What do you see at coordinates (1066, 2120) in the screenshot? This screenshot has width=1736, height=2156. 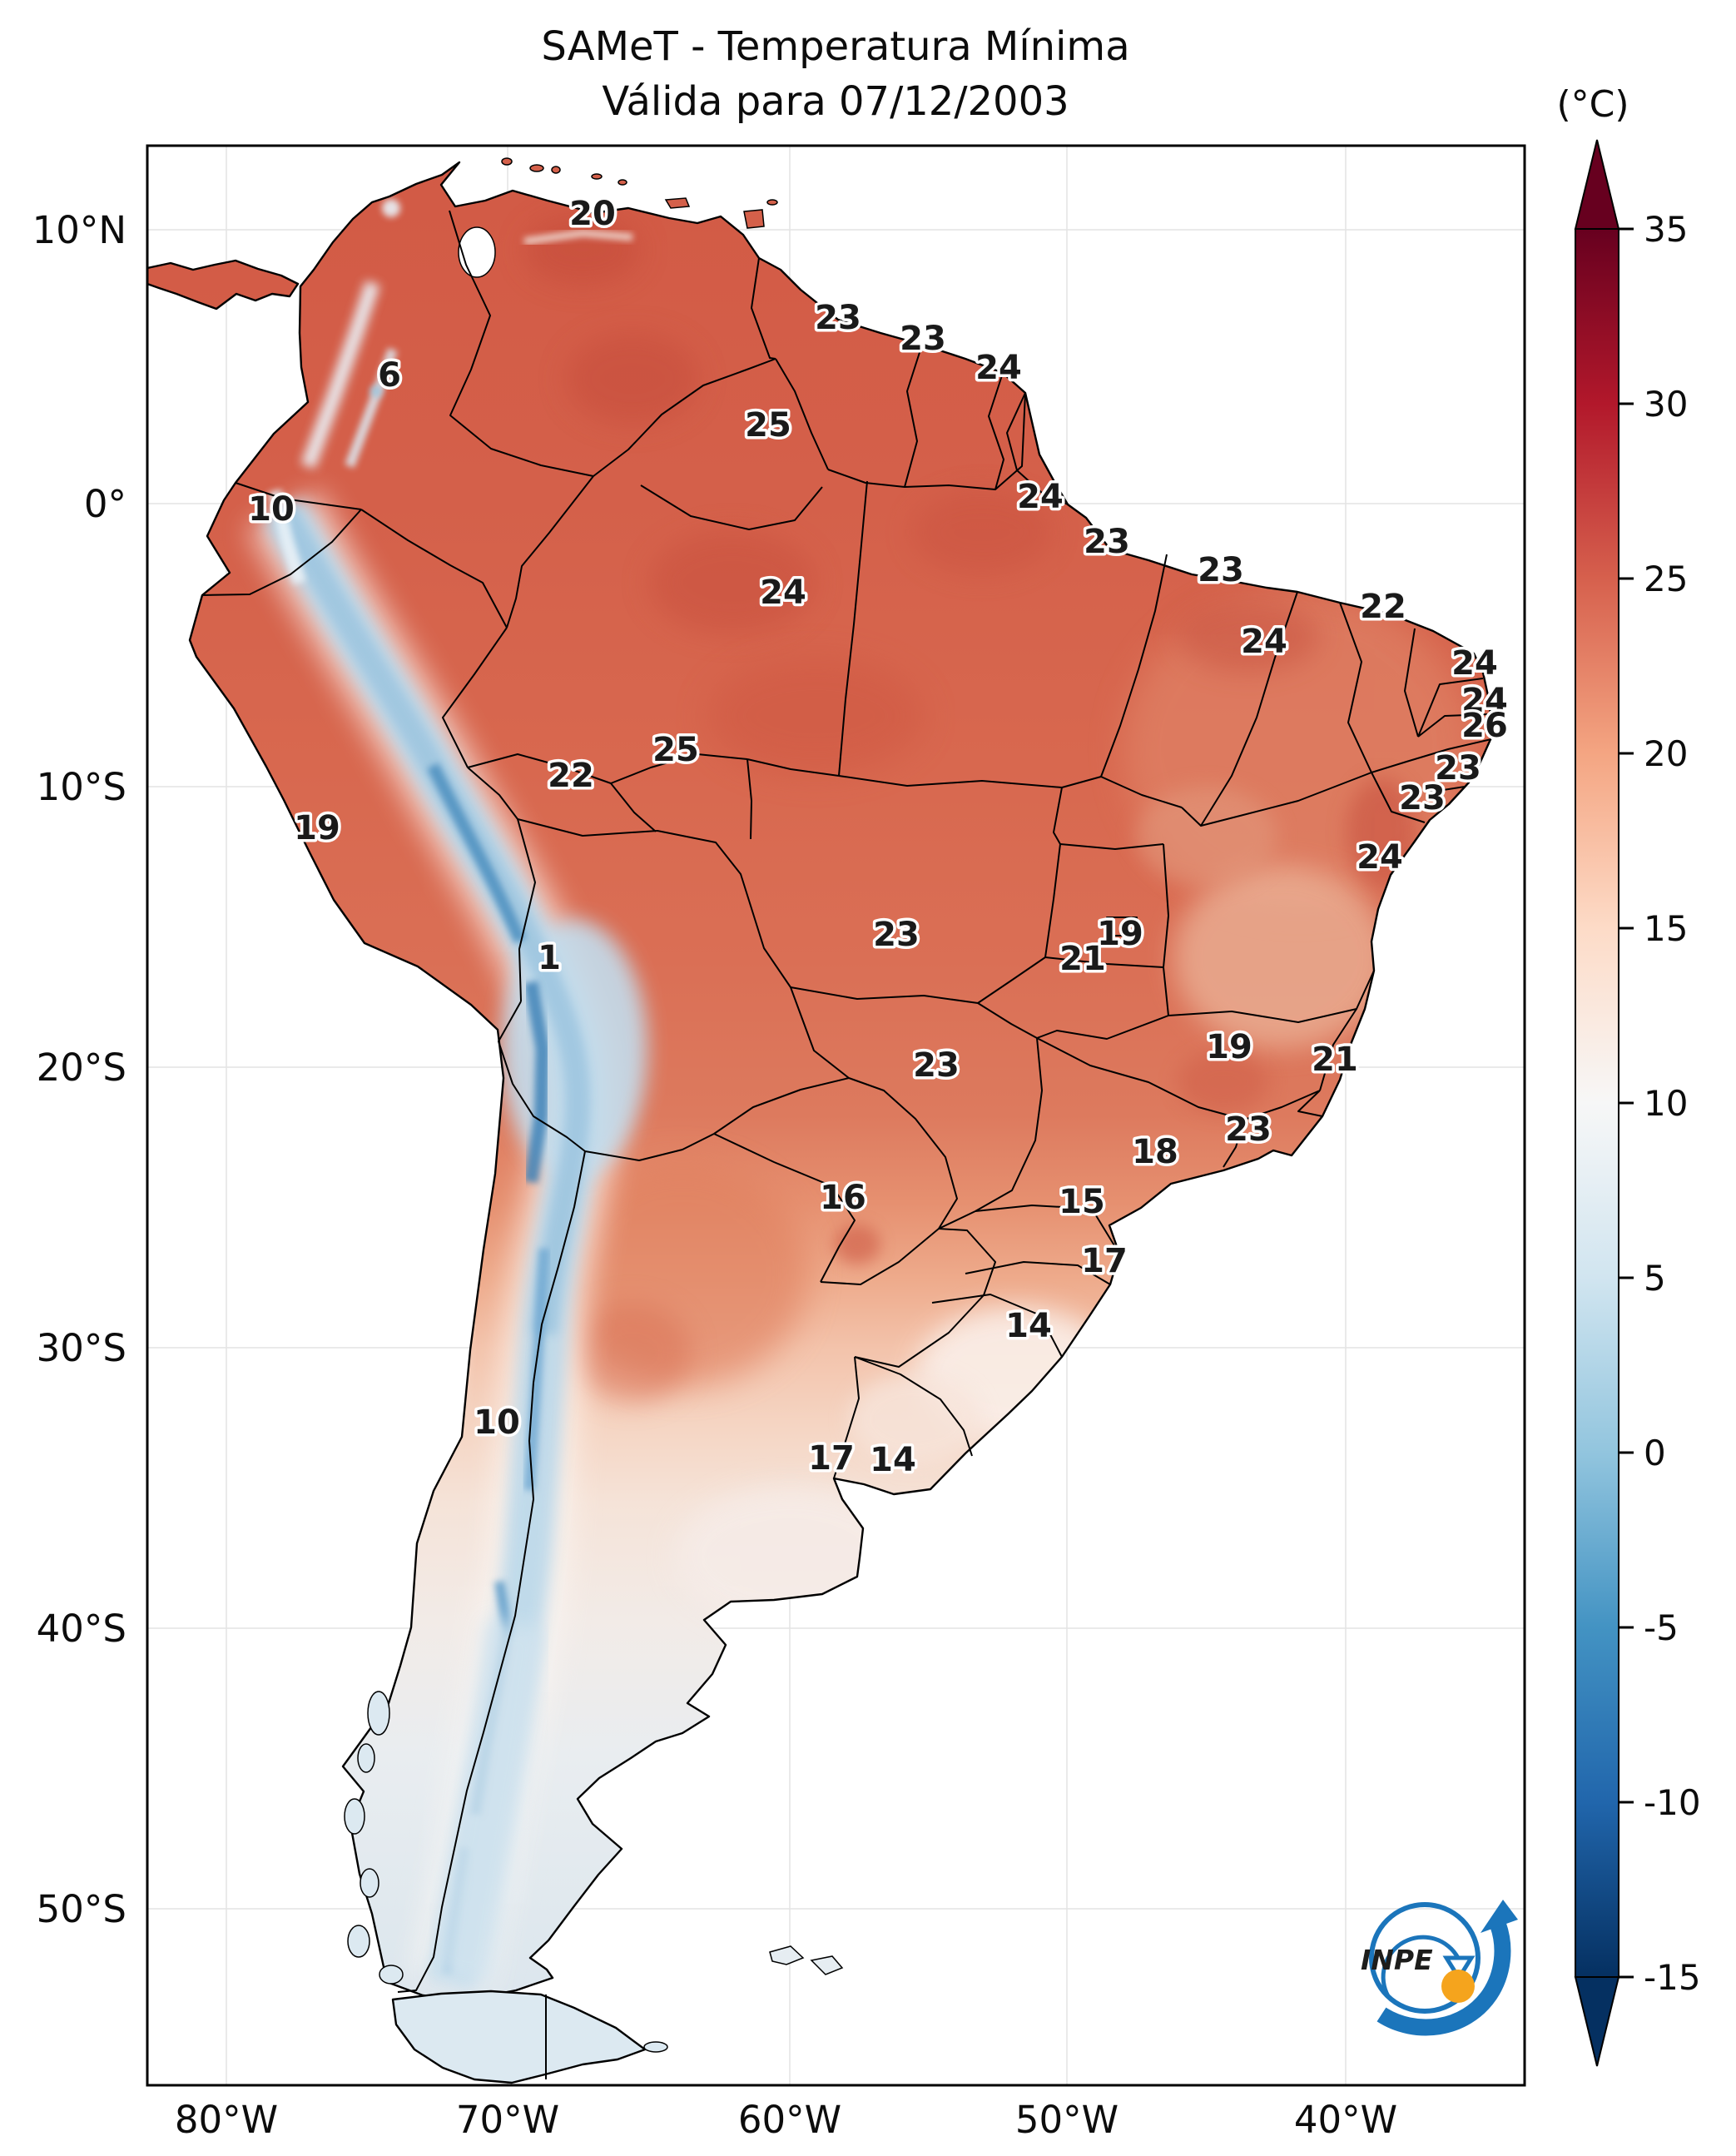 I see `lon-tick-label: 50°W` at bounding box center [1066, 2120].